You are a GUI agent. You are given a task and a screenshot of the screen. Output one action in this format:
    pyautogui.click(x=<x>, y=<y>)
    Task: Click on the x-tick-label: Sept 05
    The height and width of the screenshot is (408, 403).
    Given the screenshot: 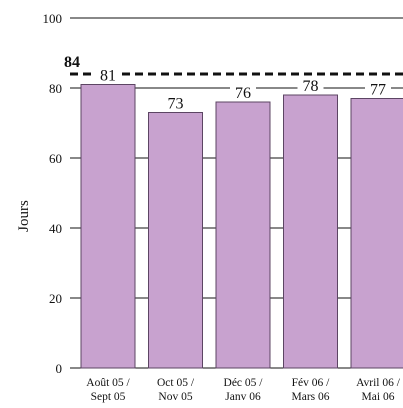 What is the action you would take?
    pyautogui.click(x=108, y=397)
    